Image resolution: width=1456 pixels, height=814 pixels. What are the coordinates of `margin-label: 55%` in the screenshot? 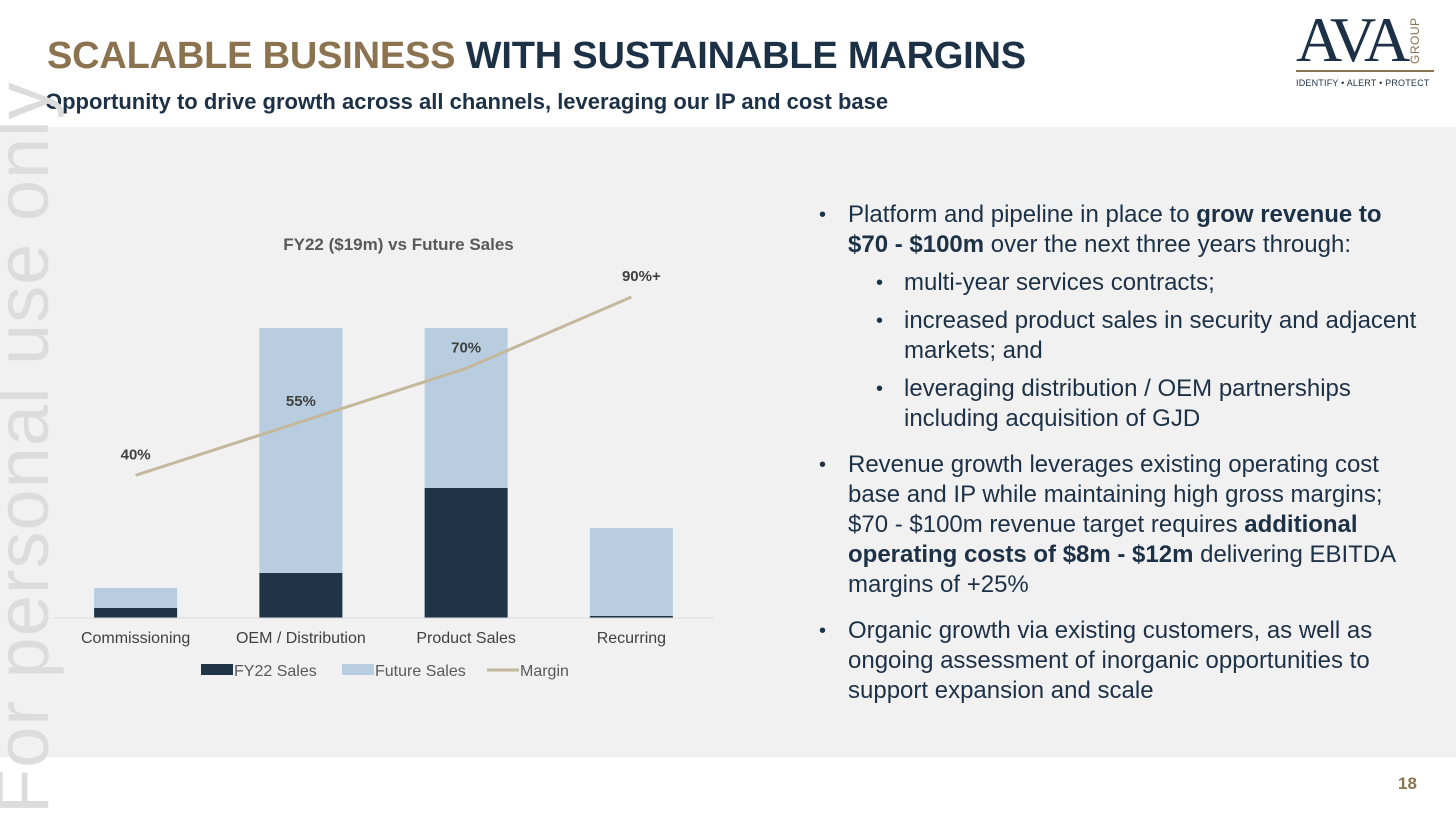 It's located at (301, 401).